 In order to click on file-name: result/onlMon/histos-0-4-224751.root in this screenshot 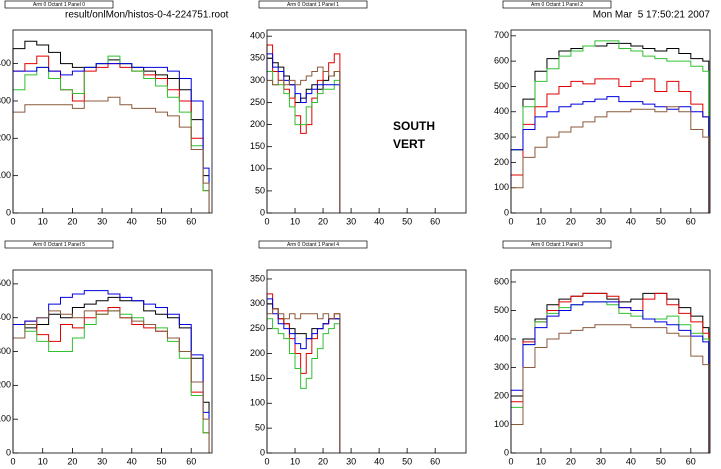, I will do `click(147, 15)`.